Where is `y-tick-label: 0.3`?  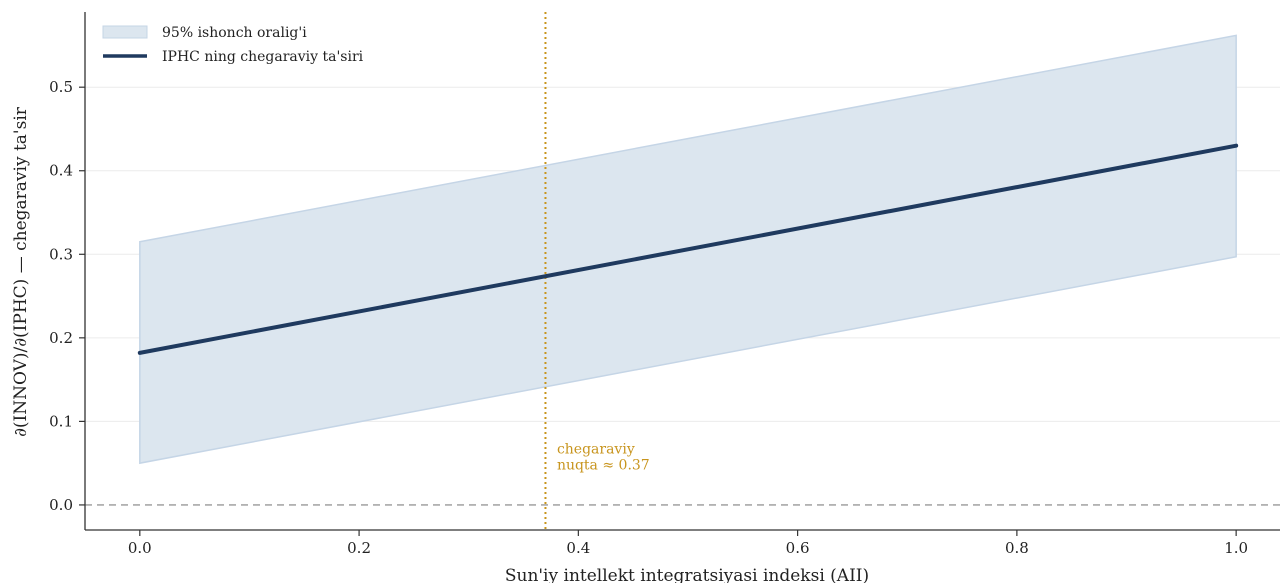 y-tick-label: 0.3 is located at coordinates (61, 254).